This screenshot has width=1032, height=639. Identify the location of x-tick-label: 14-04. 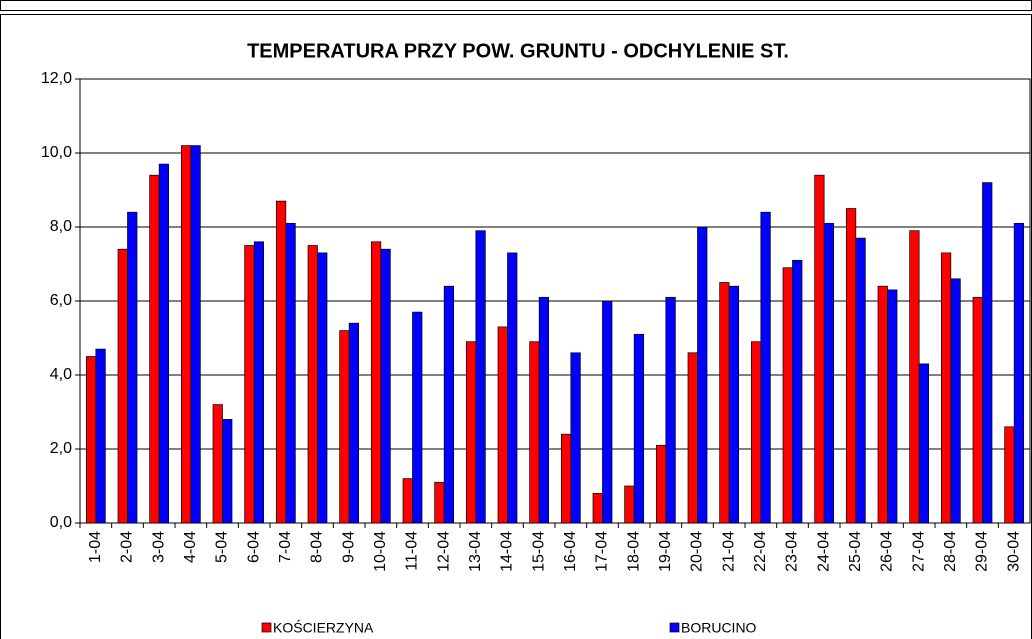
(507, 551).